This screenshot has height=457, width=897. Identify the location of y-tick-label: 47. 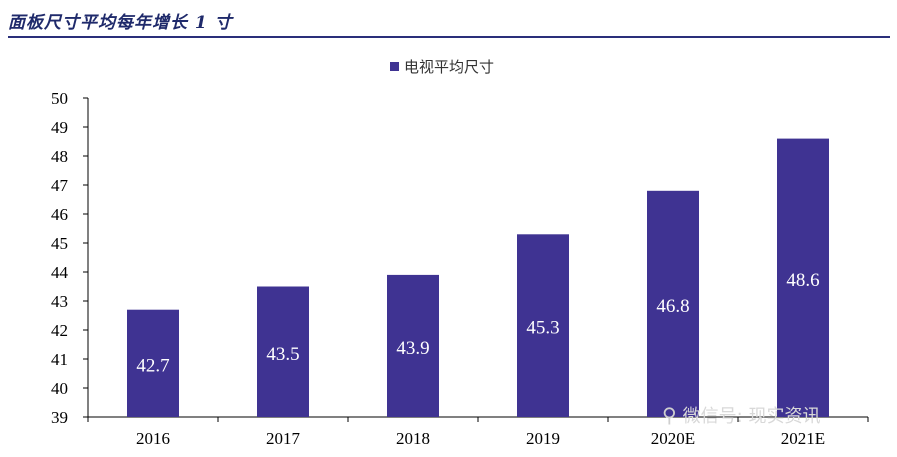
(60, 185).